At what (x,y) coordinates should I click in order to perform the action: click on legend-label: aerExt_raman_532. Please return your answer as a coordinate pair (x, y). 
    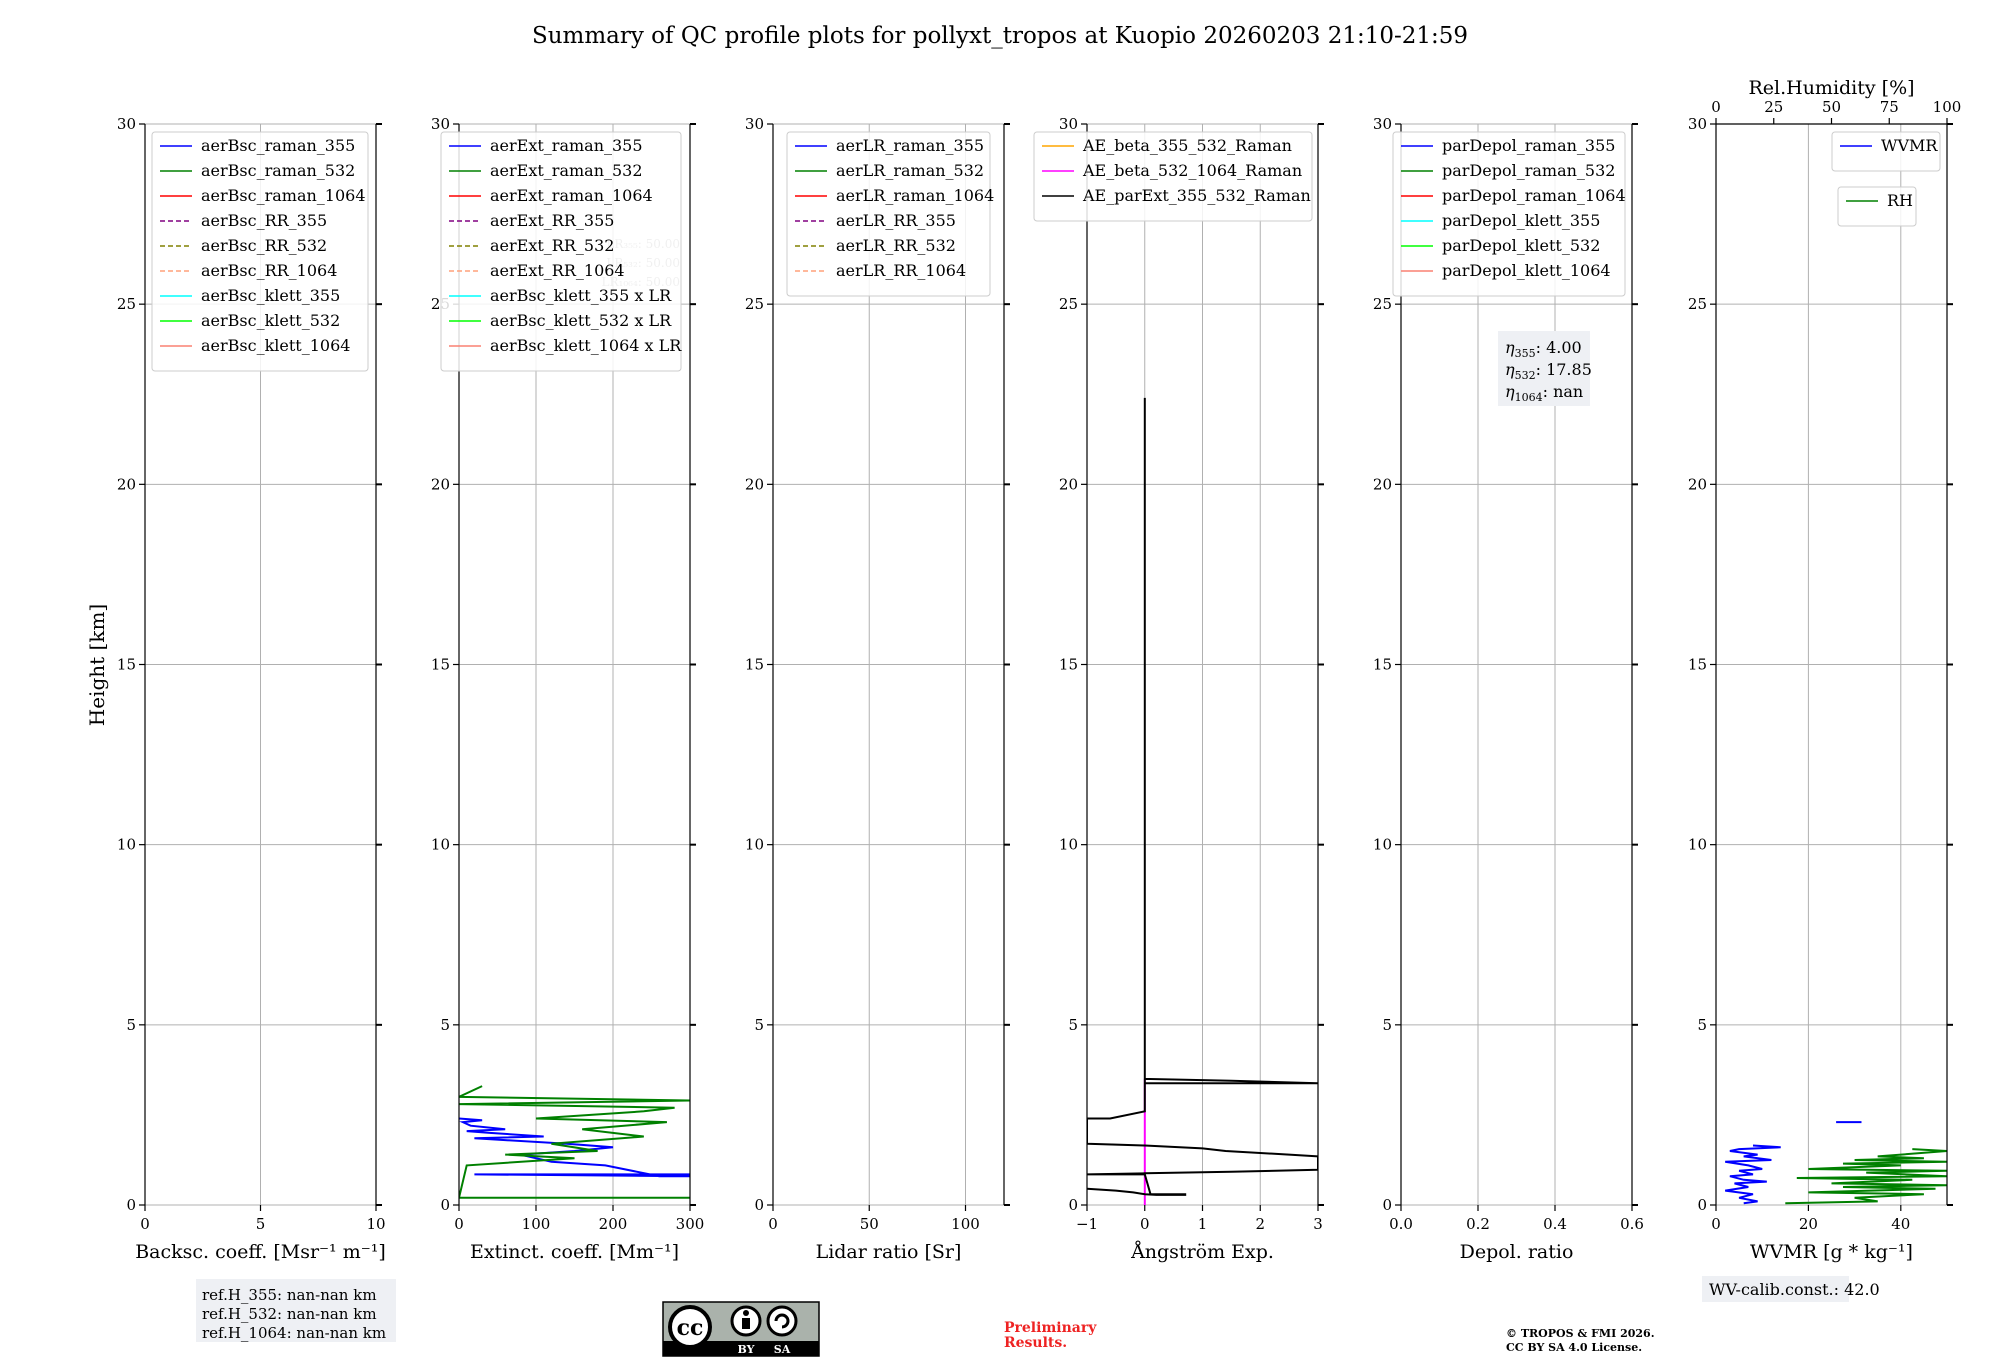
    Looking at the image, I should click on (566, 170).